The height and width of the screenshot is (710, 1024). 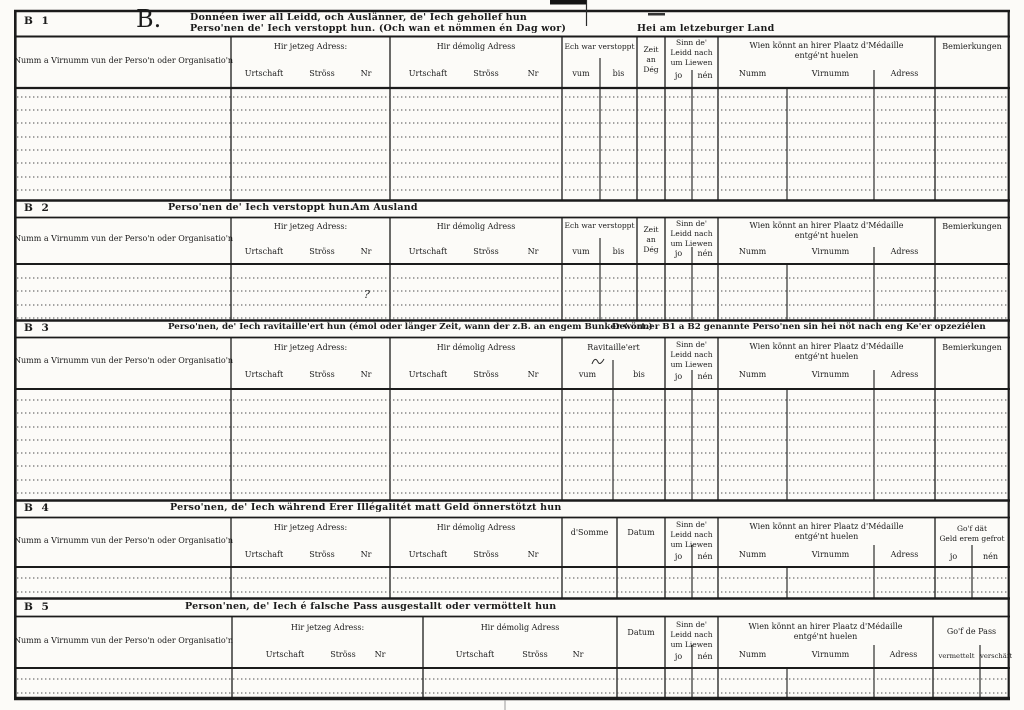 I want to click on section-letter: B., so click(x=149, y=19).